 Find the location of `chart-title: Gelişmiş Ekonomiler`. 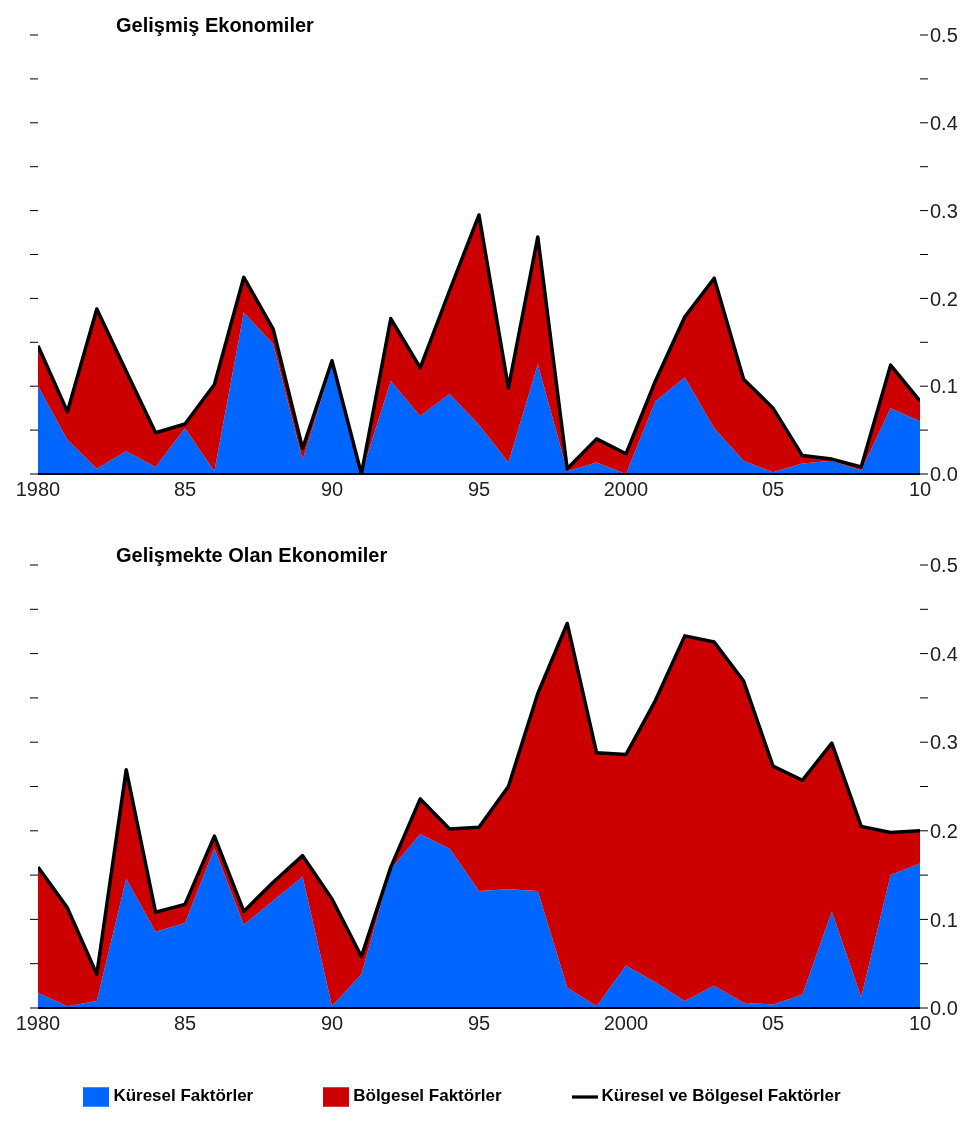

chart-title: Gelişmiş Ekonomiler is located at coordinates (215, 25).